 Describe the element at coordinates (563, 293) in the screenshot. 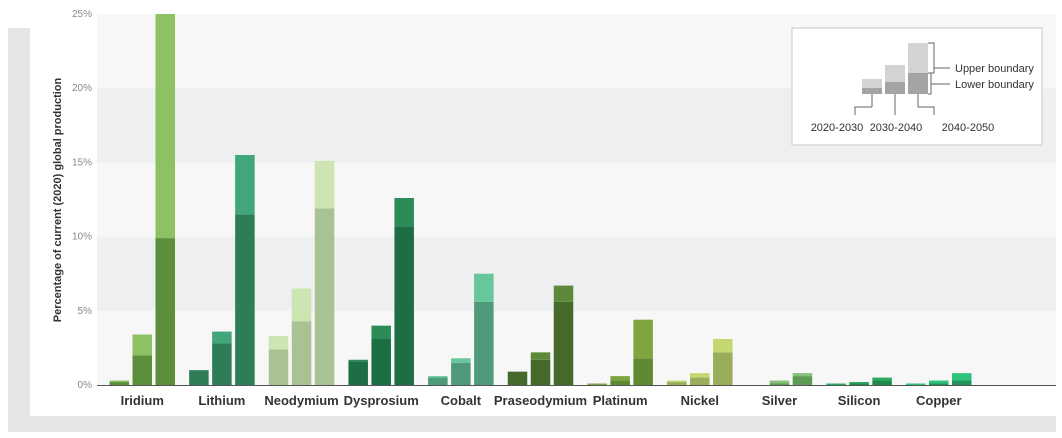

I see `bar-upper-praseodymium-2040-2050` at that location.